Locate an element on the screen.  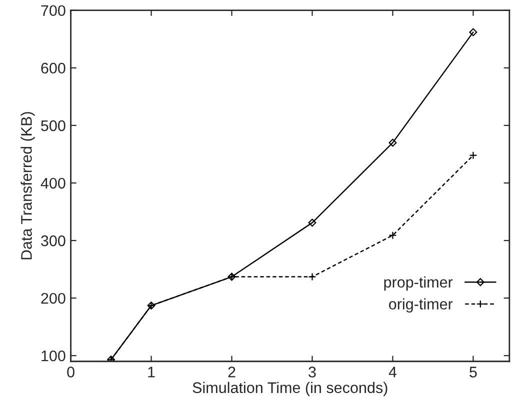
y-tick-label: 400 is located at coordinates (53, 183).